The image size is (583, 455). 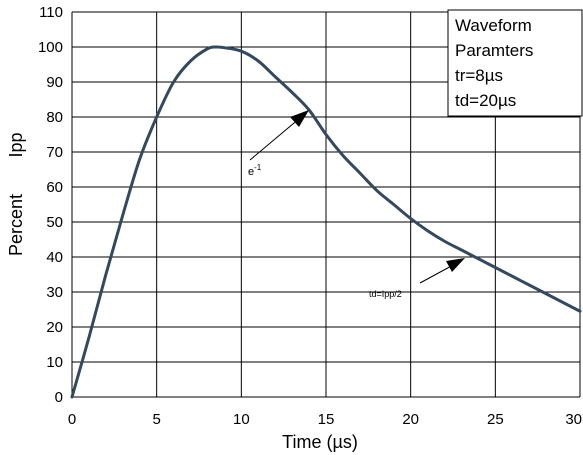 I want to click on x-tick-label: 15, so click(x=326, y=419).